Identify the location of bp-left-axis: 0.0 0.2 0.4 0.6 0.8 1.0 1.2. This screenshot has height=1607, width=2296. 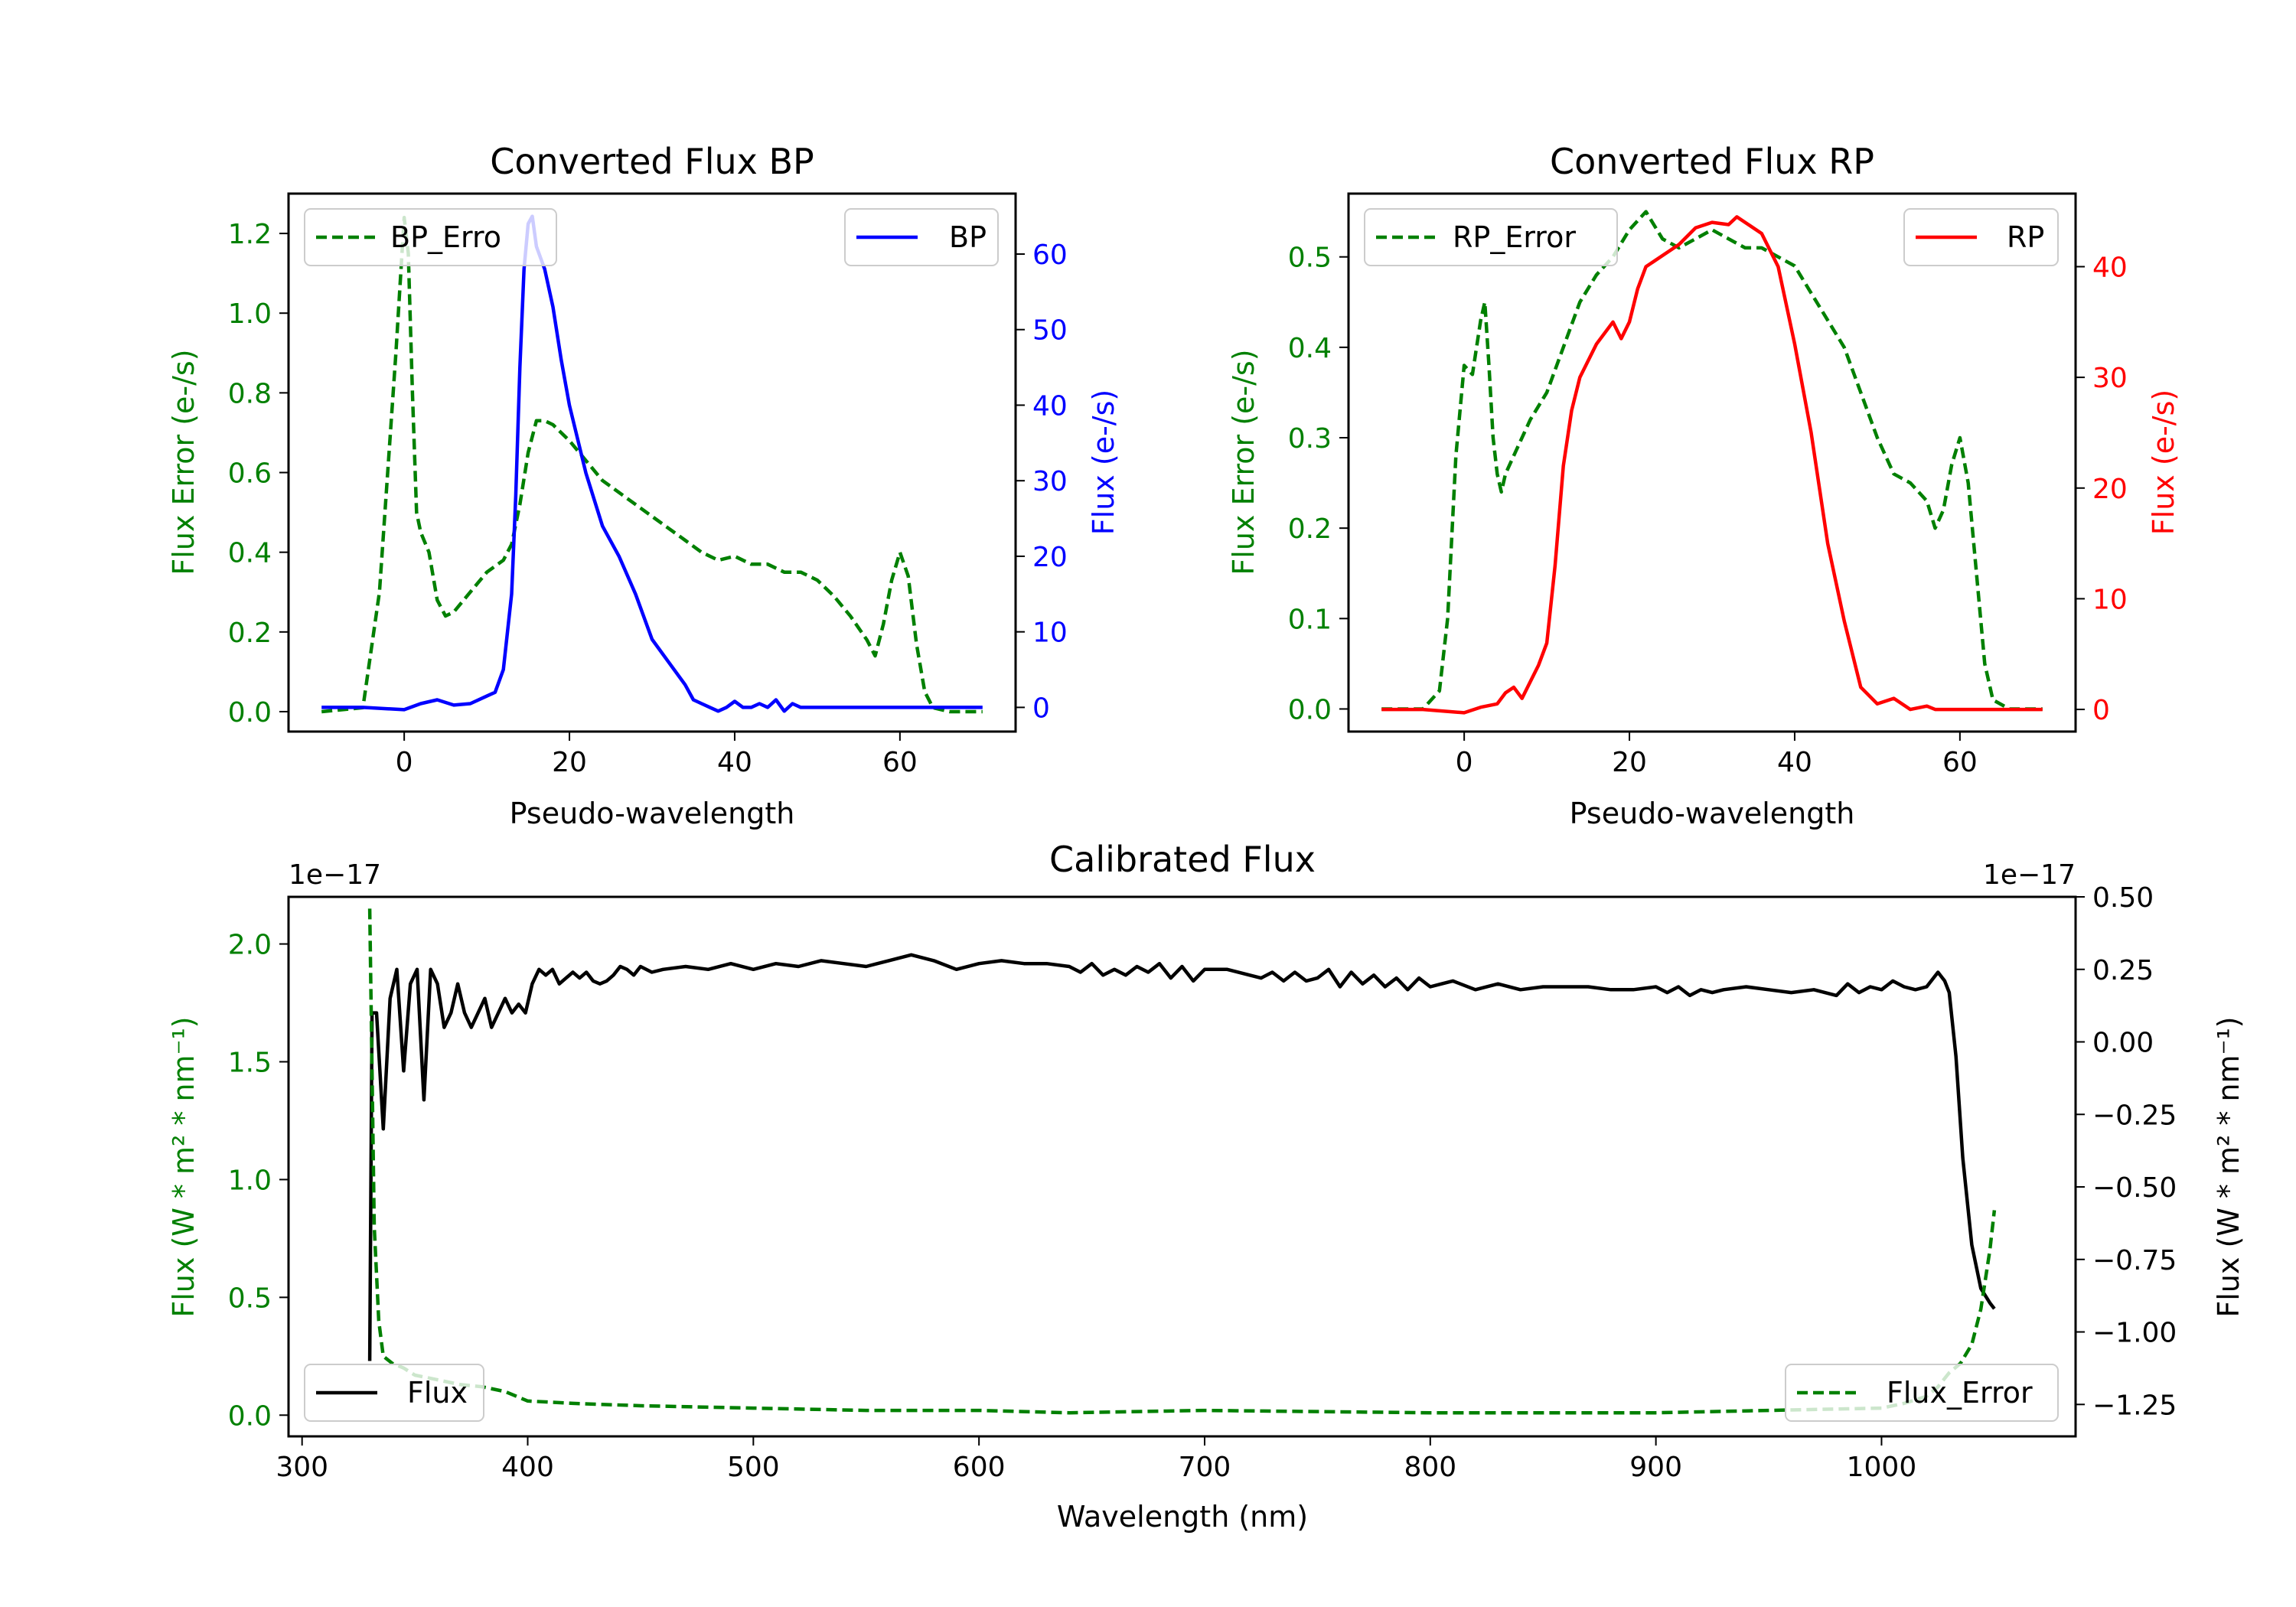
(258, 474).